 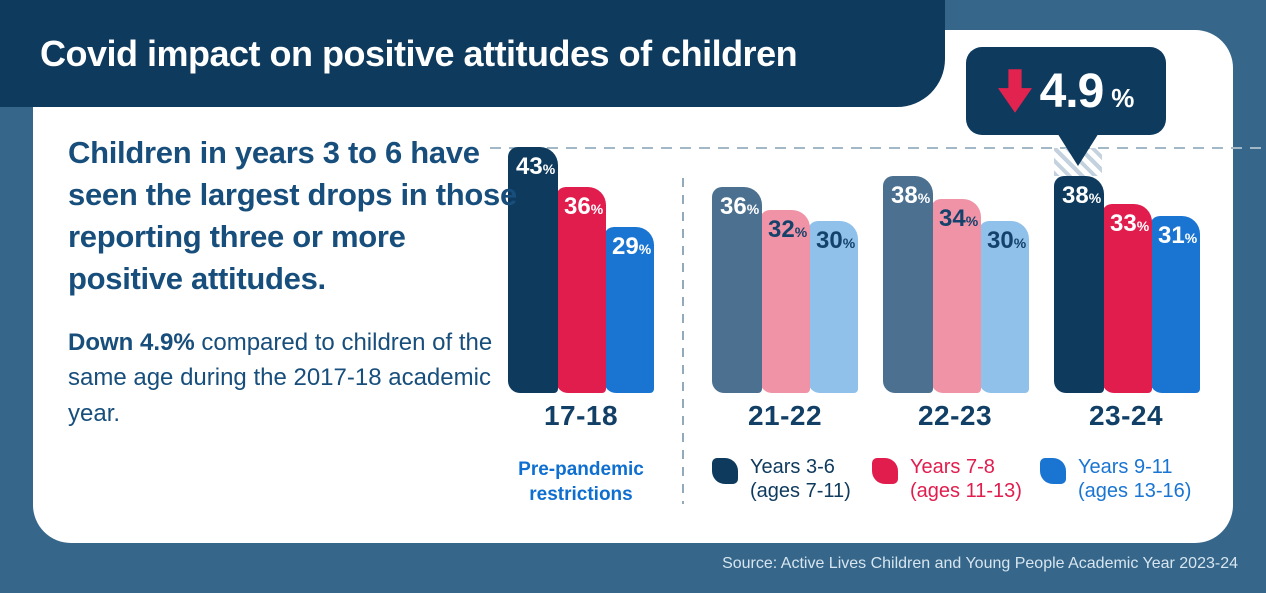 What do you see at coordinates (581, 469) in the screenshot?
I see `pre-pandemic-label-line1: Pre-pandemic` at bounding box center [581, 469].